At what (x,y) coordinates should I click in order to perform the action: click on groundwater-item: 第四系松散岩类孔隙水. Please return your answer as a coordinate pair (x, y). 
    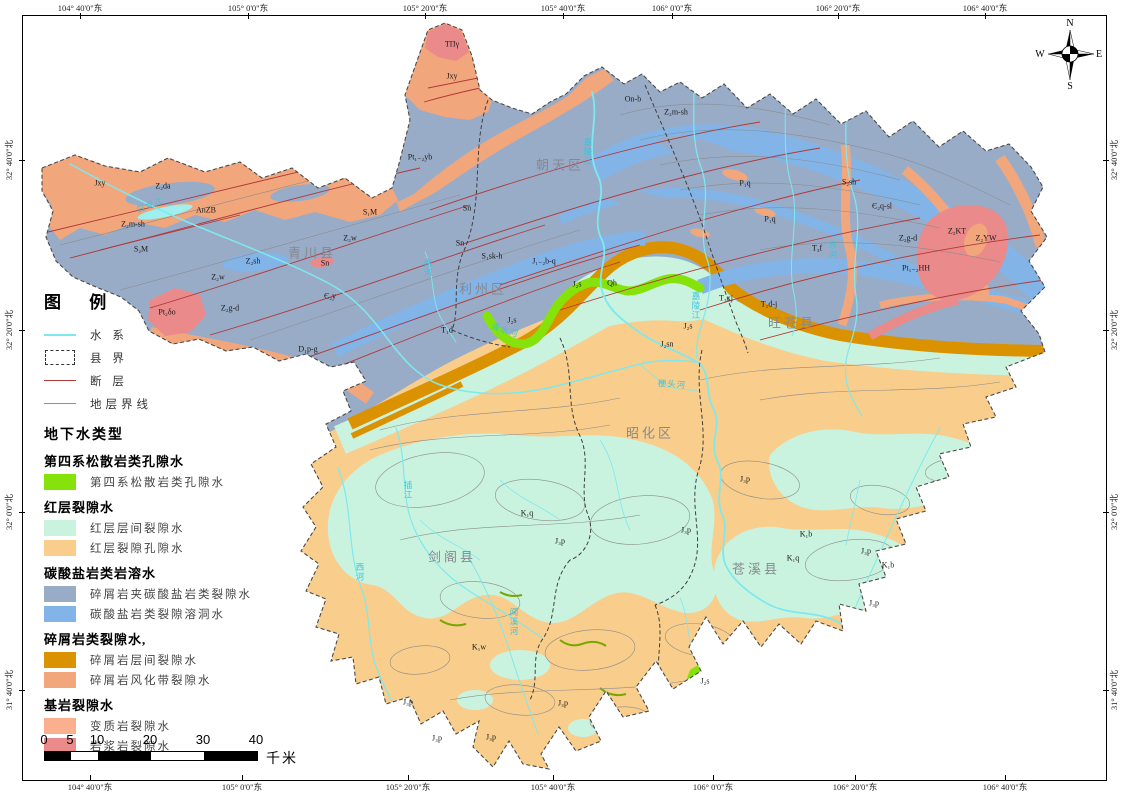
    Looking at the image, I should click on (184, 482).